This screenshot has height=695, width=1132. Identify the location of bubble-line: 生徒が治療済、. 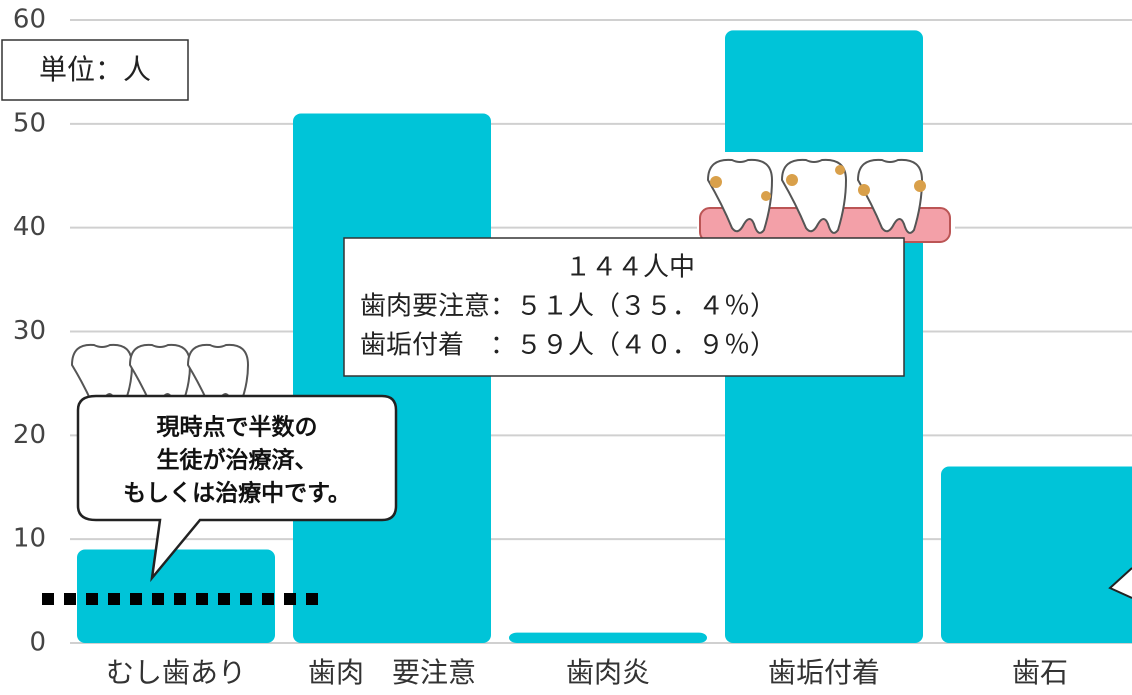
(237, 460).